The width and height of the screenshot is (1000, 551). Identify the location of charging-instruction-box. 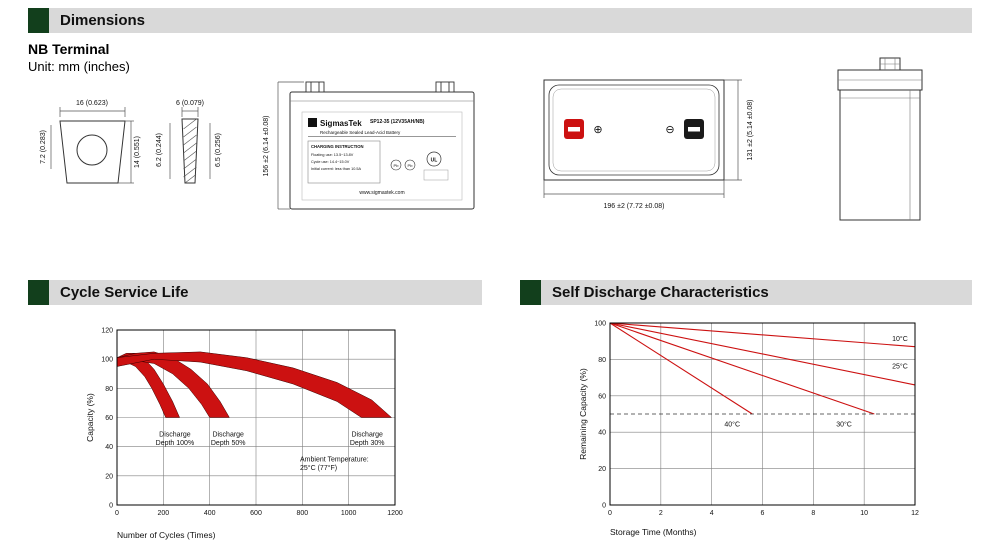
(344, 162).